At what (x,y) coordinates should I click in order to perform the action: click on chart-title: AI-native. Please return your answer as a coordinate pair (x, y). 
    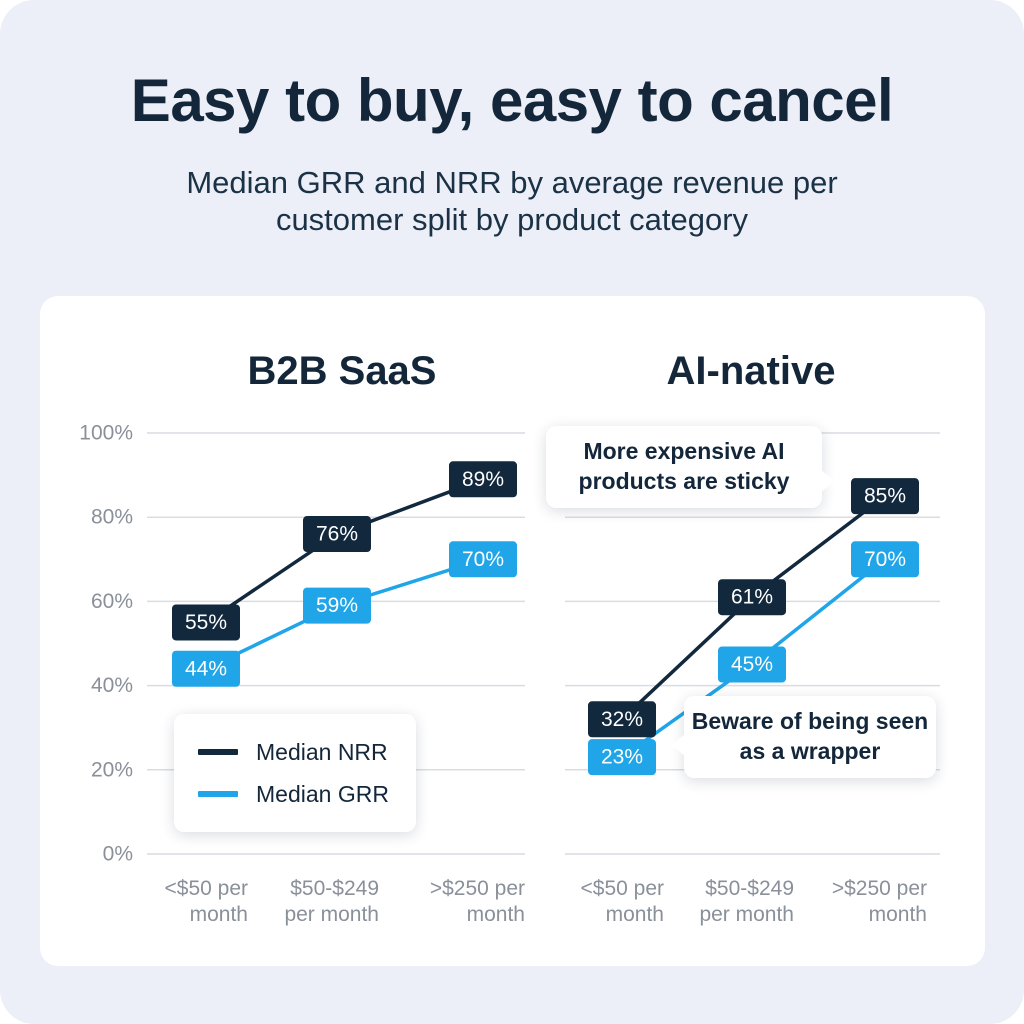
    Looking at the image, I should click on (751, 371).